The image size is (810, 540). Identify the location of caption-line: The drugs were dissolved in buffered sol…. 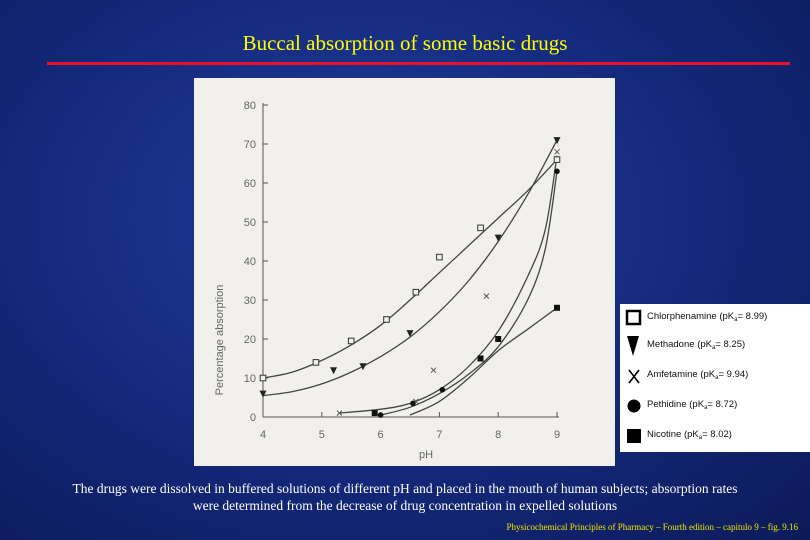
(405, 488).